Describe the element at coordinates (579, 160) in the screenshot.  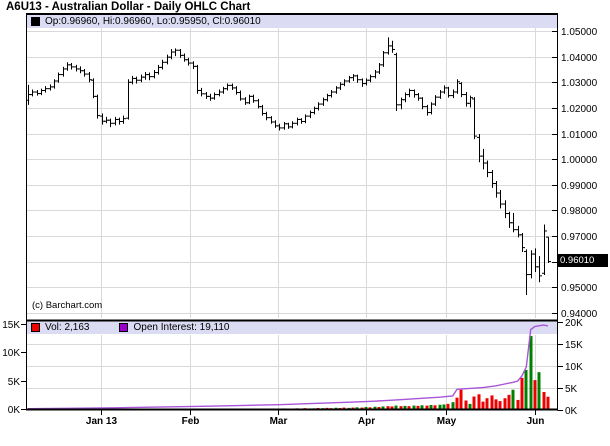
I see `price-tick-label: 1.00000` at that location.